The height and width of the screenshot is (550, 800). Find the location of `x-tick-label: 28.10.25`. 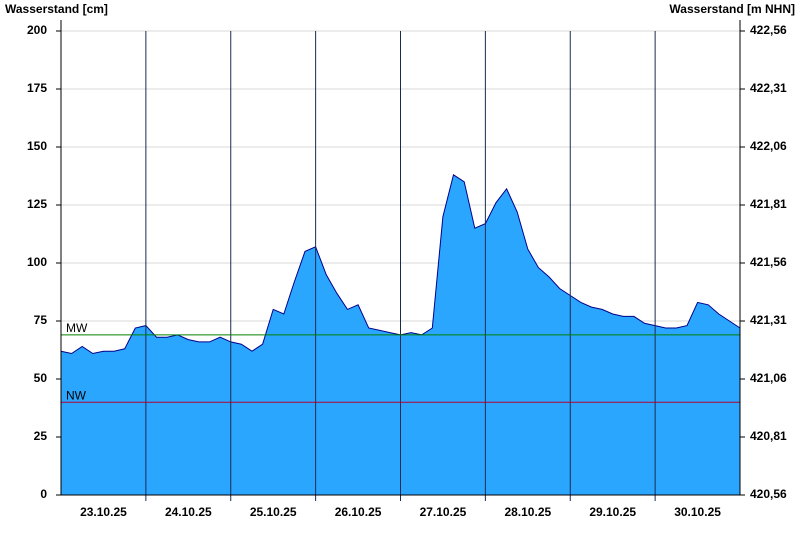

x-tick-label: 28.10.25 is located at coordinates (527, 512).